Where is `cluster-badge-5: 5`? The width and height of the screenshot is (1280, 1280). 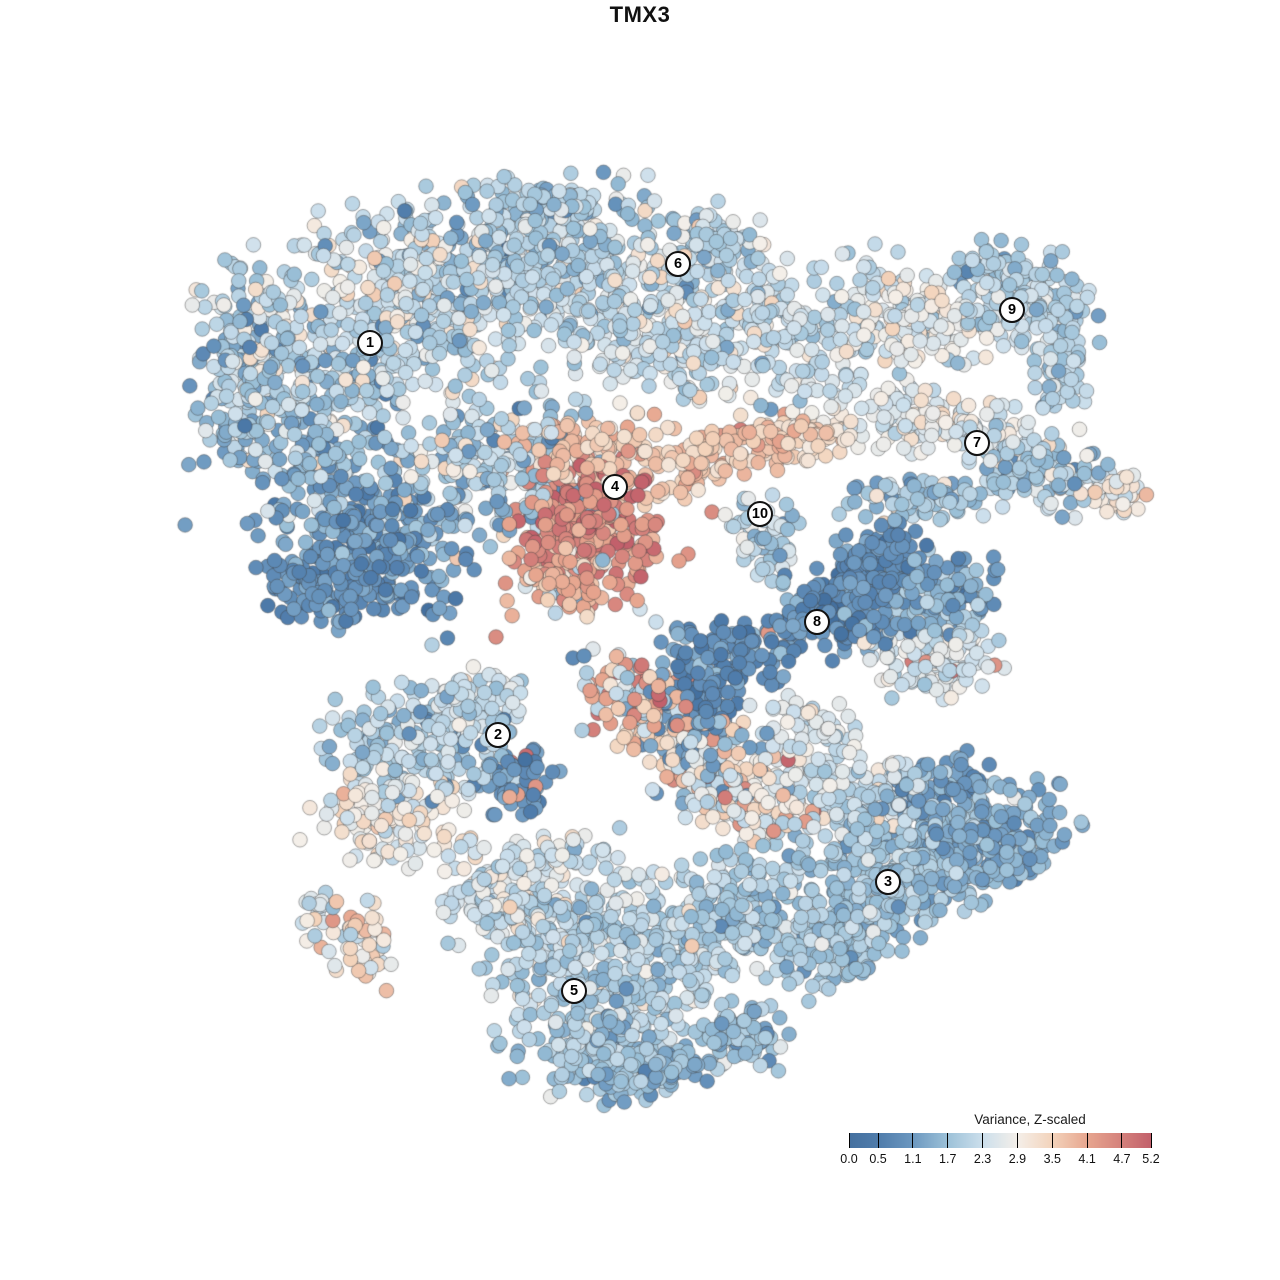 cluster-badge-5: 5 is located at coordinates (574, 991).